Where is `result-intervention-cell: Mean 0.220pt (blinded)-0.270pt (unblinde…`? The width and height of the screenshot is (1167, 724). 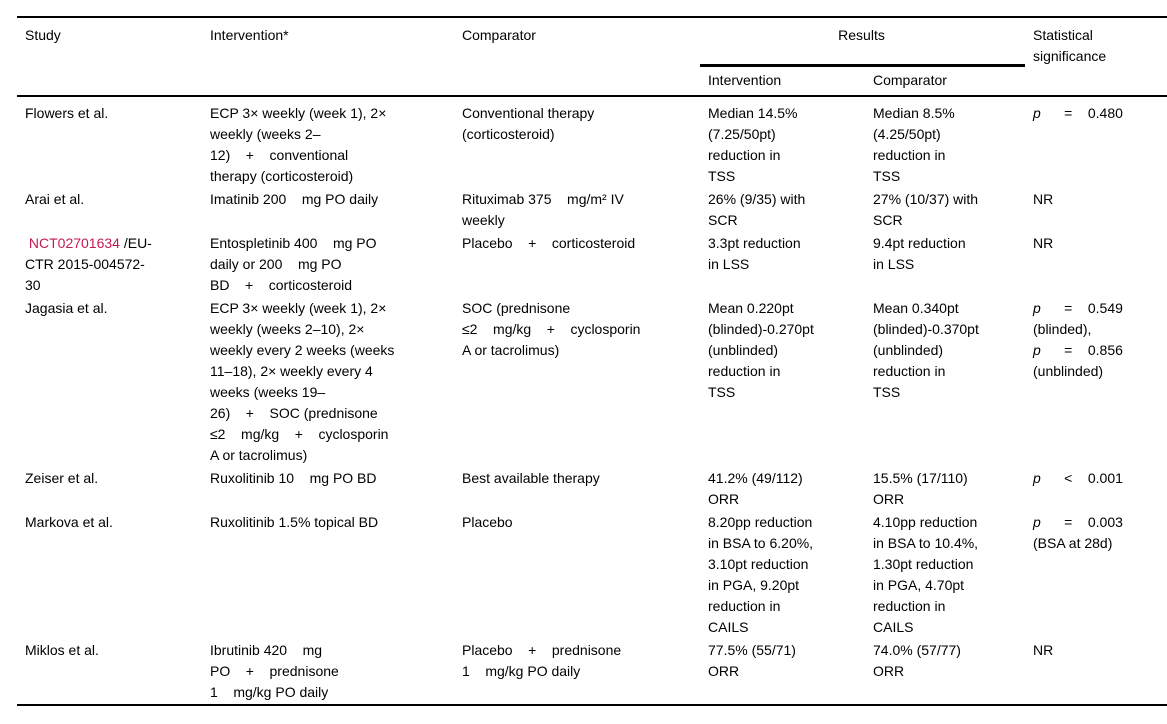
result-intervention-cell: Mean 0.220pt (blinded)-0.270pt (unblinde… is located at coordinates (761, 350).